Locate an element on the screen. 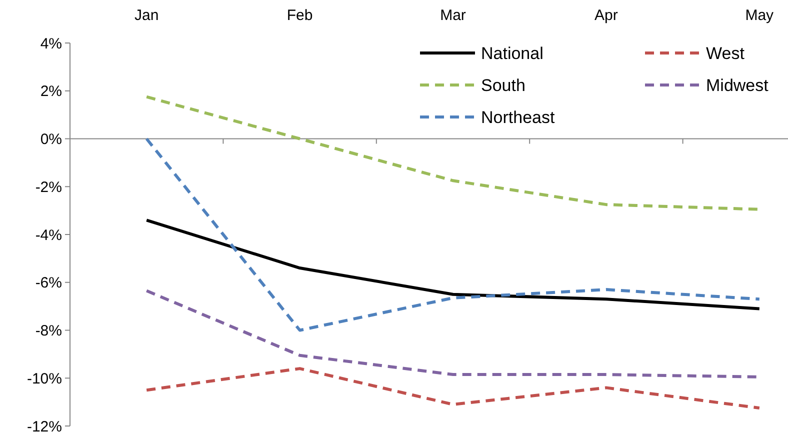 The width and height of the screenshot is (788, 440). y-tick-label: 2% is located at coordinates (51, 91).